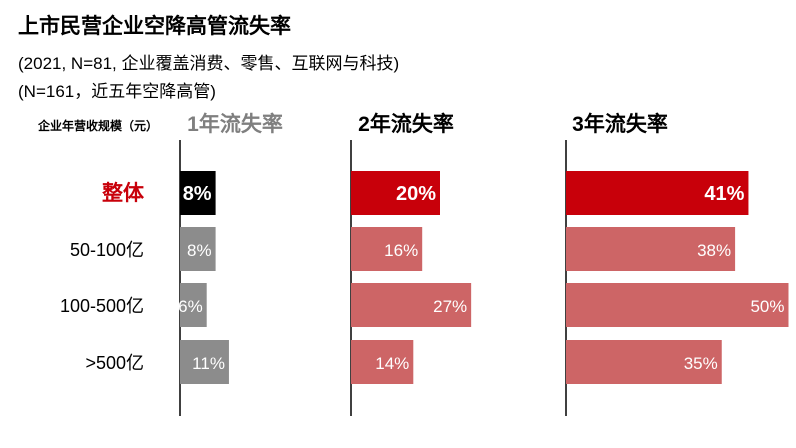 This screenshot has height=448, width=796. What do you see at coordinates (651, 249) in the screenshot?
I see `bar-p3-r1` at bounding box center [651, 249].